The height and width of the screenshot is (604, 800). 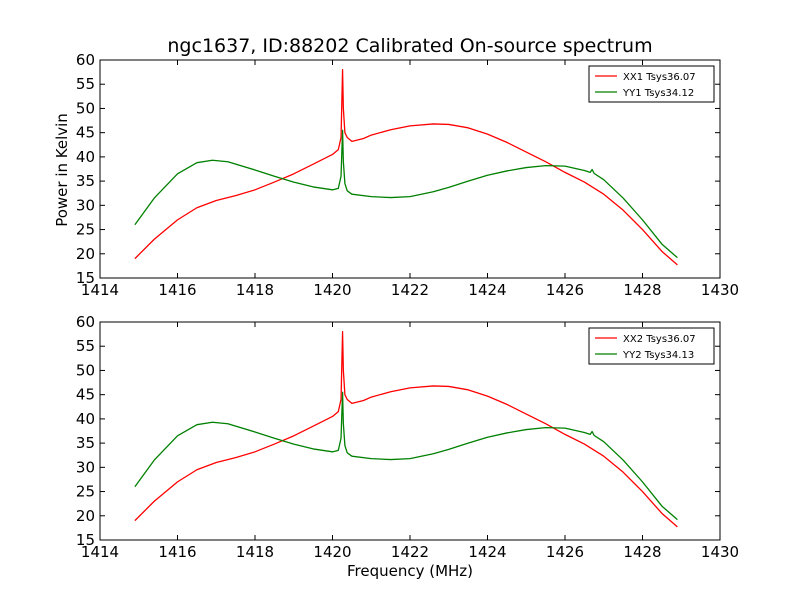 I want to click on legend-entry-label: YY2 Tsys34.13, so click(x=658, y=355).